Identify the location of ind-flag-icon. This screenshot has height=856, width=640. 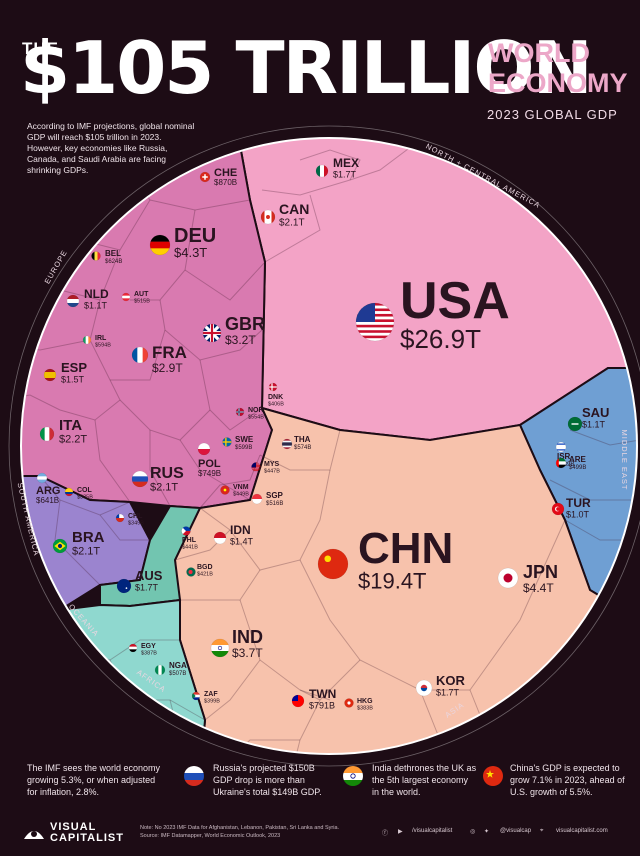
(220, 648).